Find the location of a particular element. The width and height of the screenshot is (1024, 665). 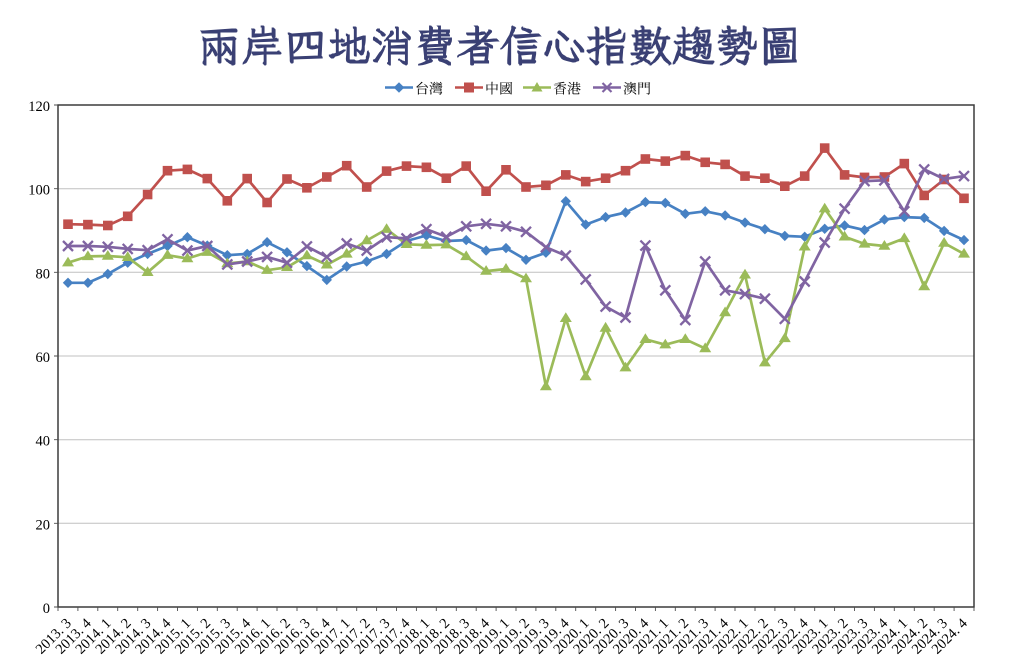

svg-text: 60 is located at coordinates (43, 358).